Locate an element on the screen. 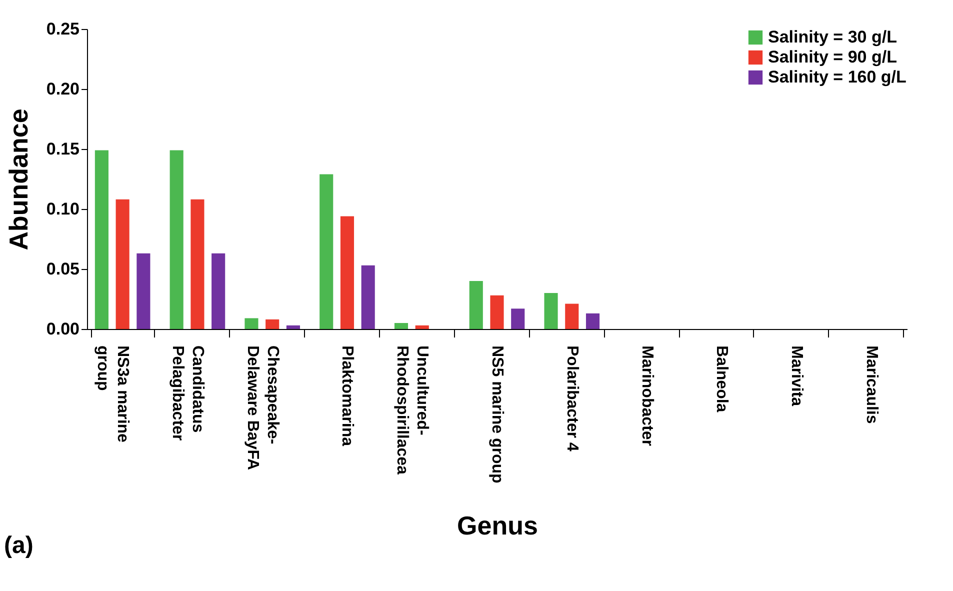 The image size is (953, 591). x-tick-label: Maricaulis is located at coordinates (871, 385).